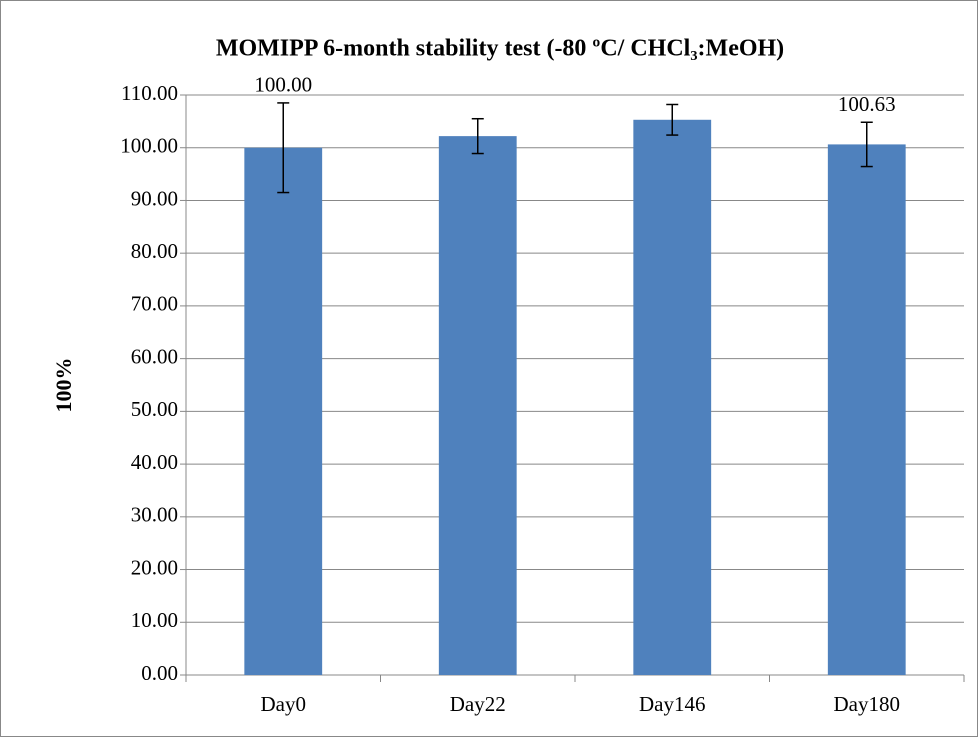 The width and height of the screenshot is (979, 738). I want to click on y-tick-label: 20.00, so click(154, 567).